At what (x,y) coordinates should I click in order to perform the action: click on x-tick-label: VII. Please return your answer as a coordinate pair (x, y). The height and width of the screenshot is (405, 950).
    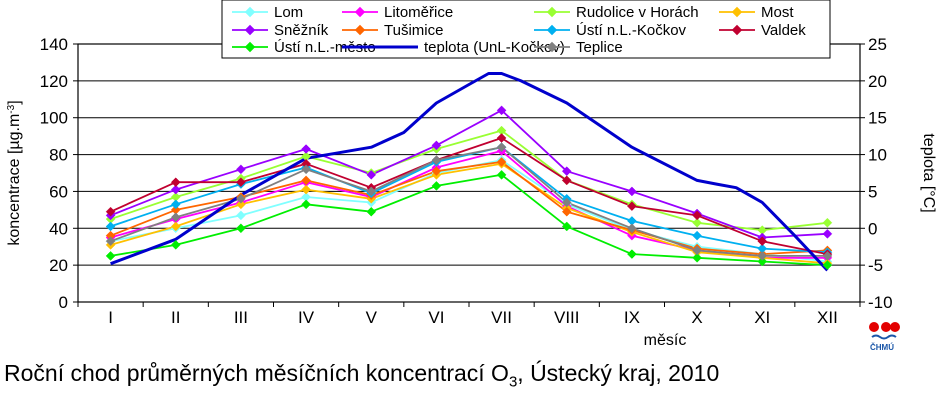
    Looking at the image, I should click on (501, 317).